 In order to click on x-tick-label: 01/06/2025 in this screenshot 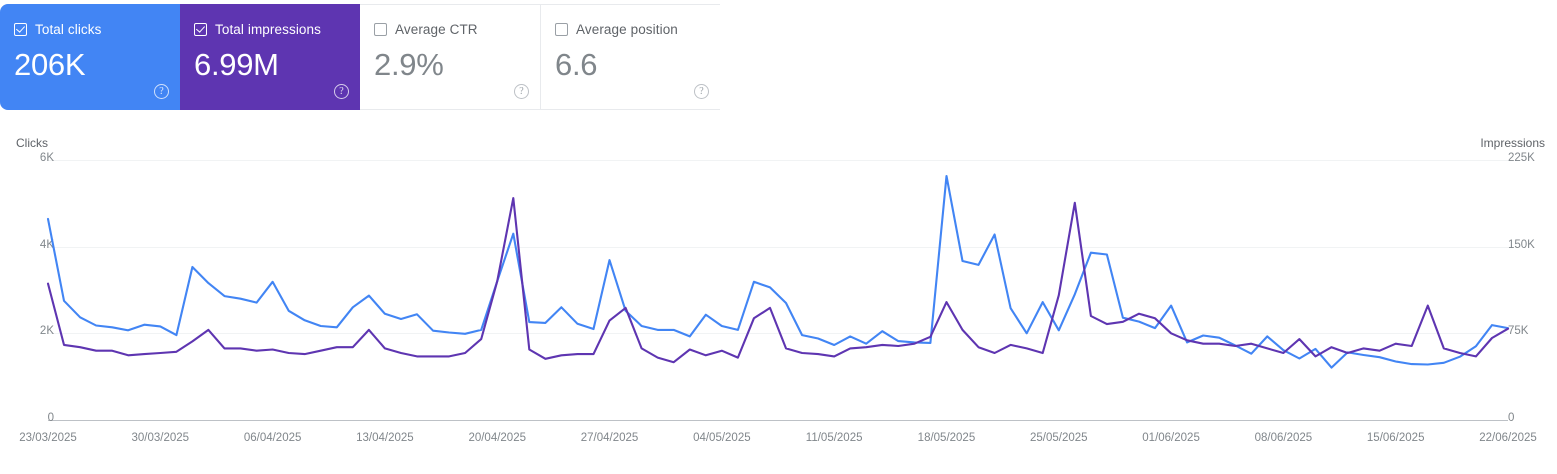, I will do `click(1171, 438)`.